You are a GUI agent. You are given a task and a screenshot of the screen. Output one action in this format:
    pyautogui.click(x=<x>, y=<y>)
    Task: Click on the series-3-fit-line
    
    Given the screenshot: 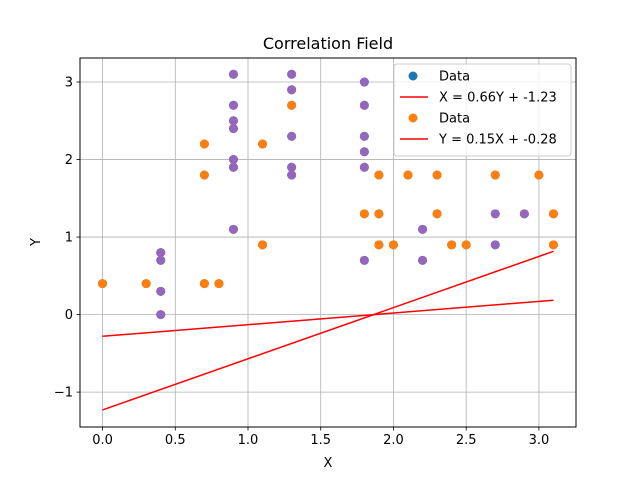 What is the action you would take?
    pyautogui.click(x=328, y=318)
    